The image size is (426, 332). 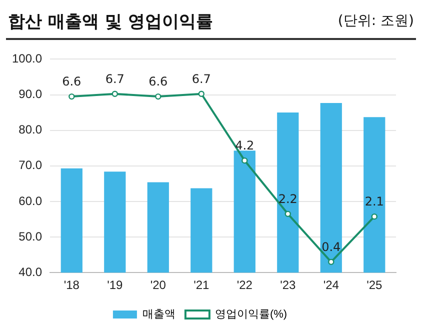 I want to click on y-tick-label: 60.0, so click(x=30, y=201).